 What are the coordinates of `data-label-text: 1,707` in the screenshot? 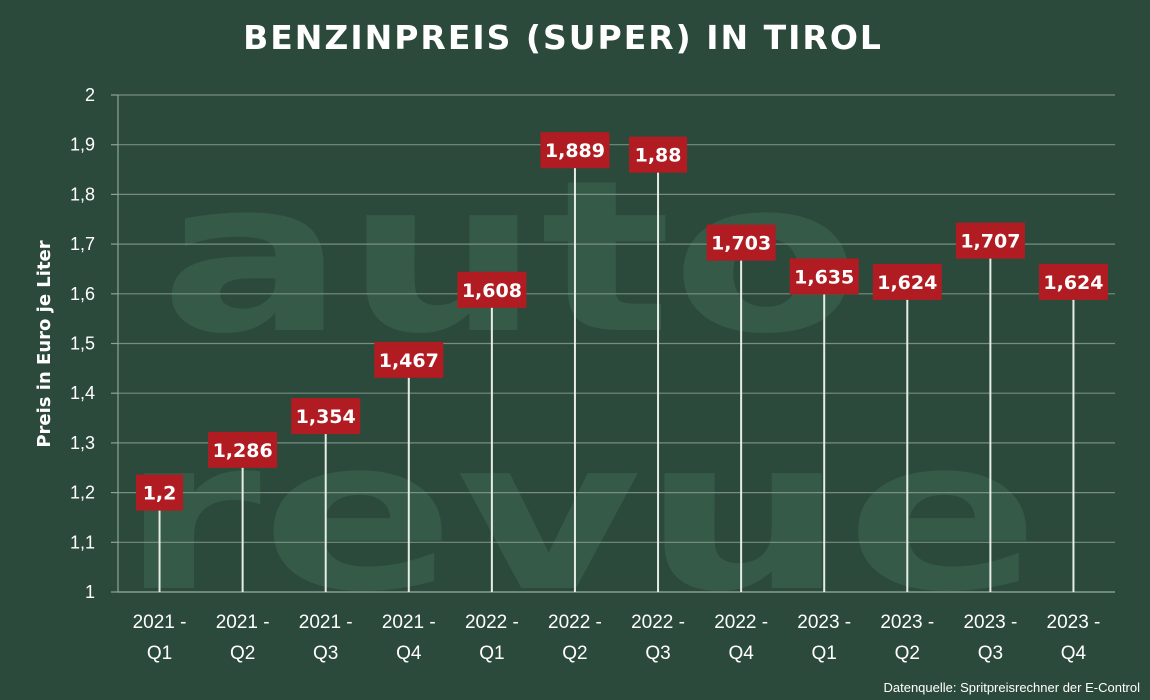 It's located at (990, 242).